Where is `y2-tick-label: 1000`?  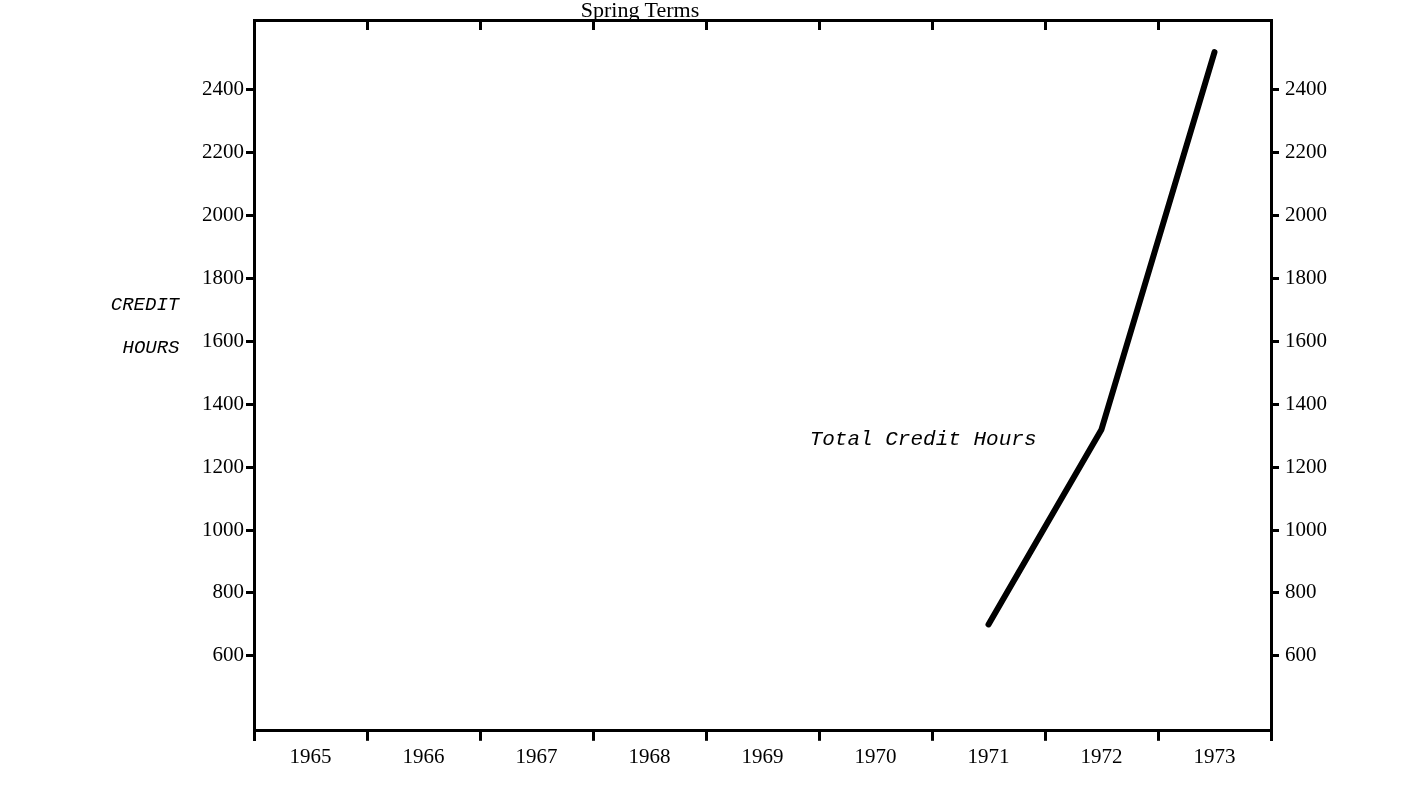 y2-tick-label: 1000 is located at coordinates (1306, 528).